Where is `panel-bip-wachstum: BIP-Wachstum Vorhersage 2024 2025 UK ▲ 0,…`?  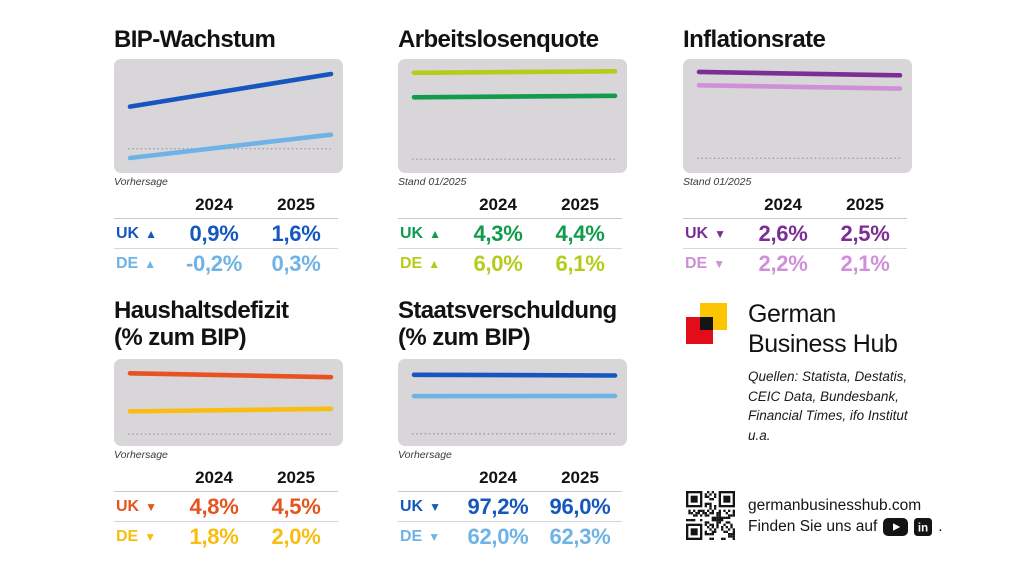 panel-bip-wachstum: BIP-Wachstum Vorhersage 2024 2025 UK ▲ 0,… is located at coordinates (228, 152).